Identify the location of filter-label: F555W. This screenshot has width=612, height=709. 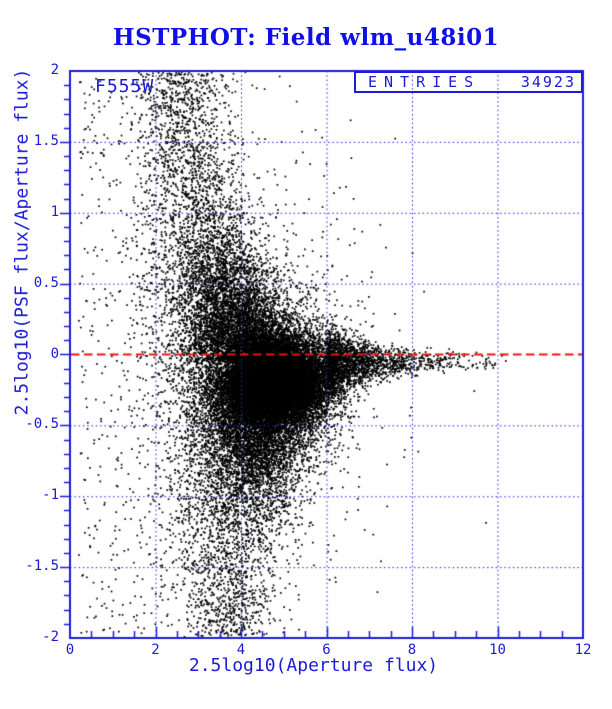
(125, 86).